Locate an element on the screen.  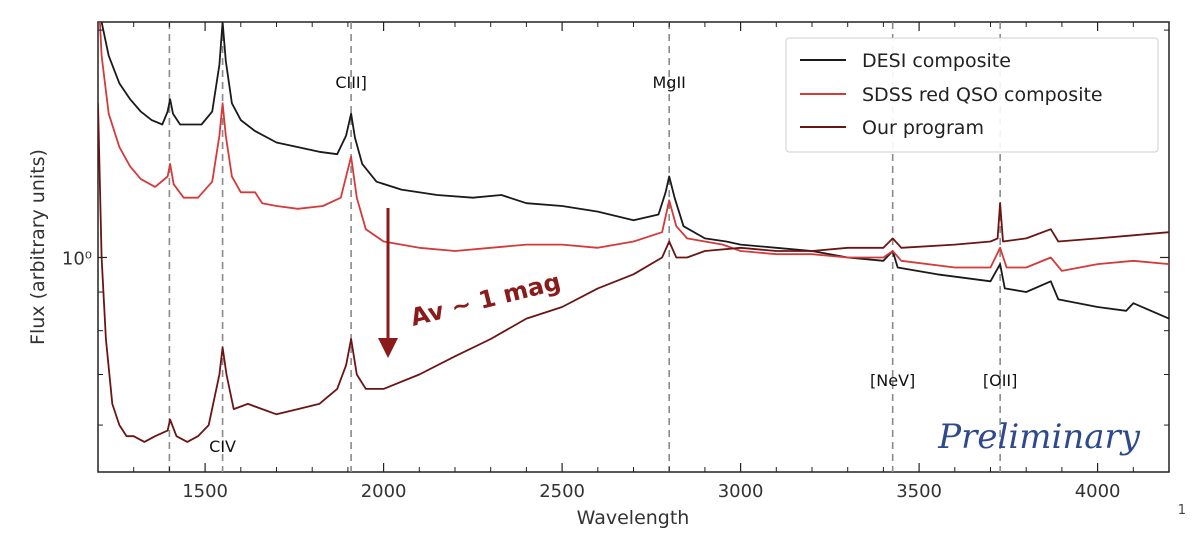
emission-line-label: CIV is located at coordinates (222, 446).